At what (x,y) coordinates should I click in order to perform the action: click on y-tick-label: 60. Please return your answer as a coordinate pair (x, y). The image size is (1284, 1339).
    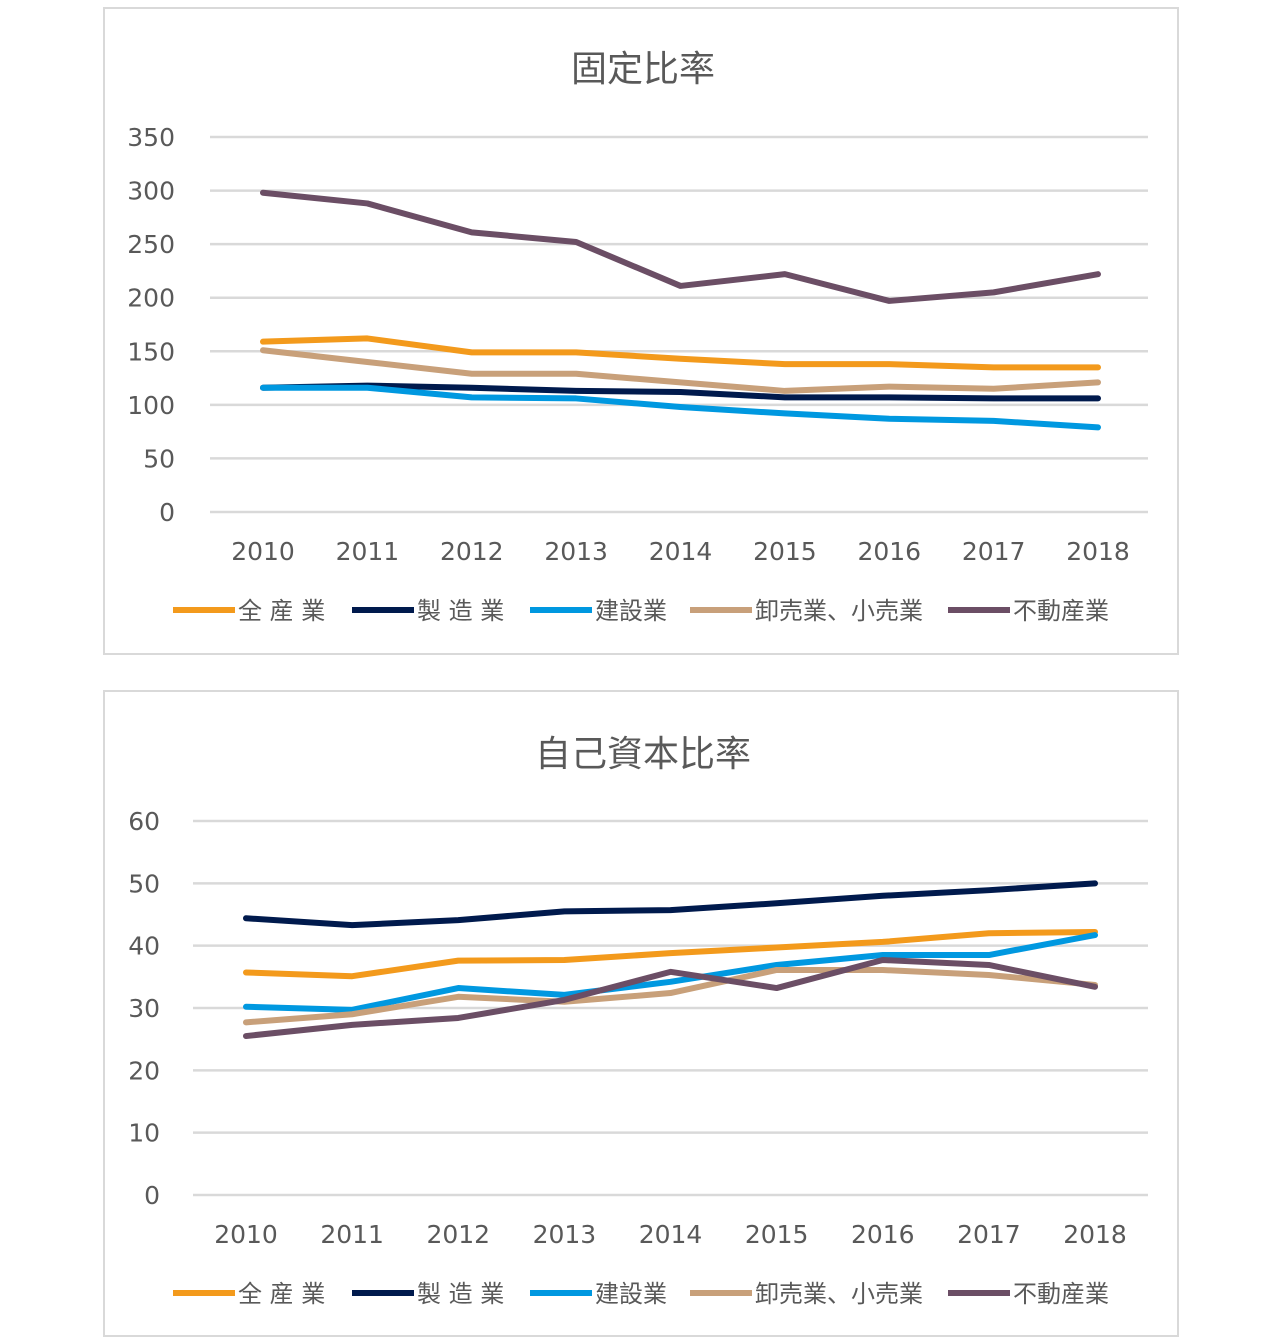
    Looking at the image, I should click on (144, 821).